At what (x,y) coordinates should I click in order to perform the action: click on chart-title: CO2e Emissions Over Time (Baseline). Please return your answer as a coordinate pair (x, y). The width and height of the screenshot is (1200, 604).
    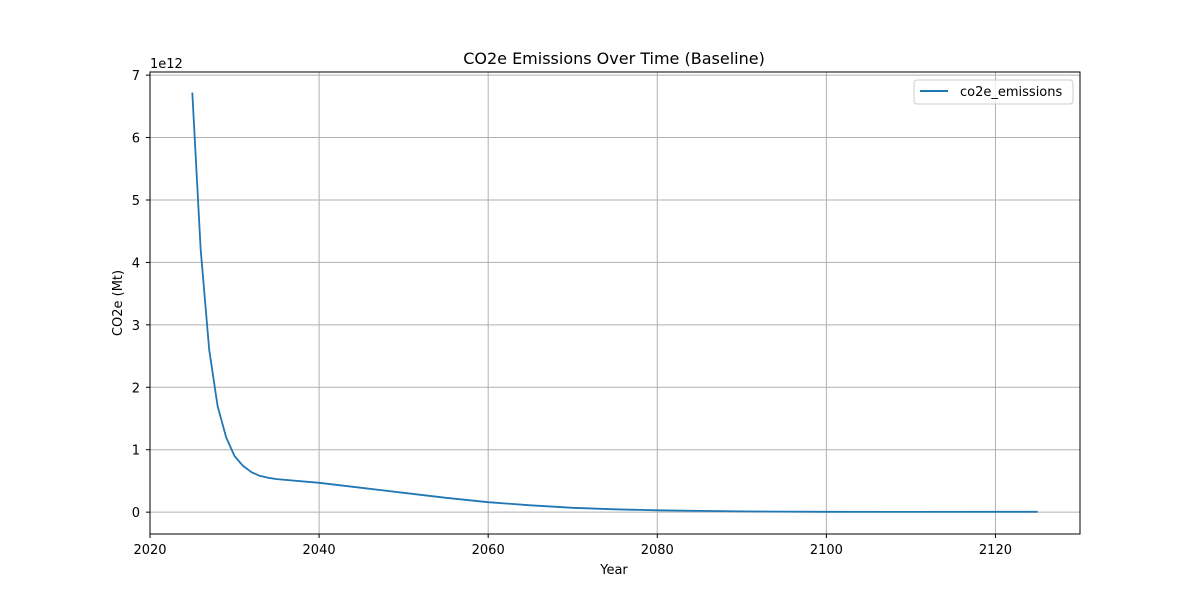
    Looking at the image, I should click on (614, 58).